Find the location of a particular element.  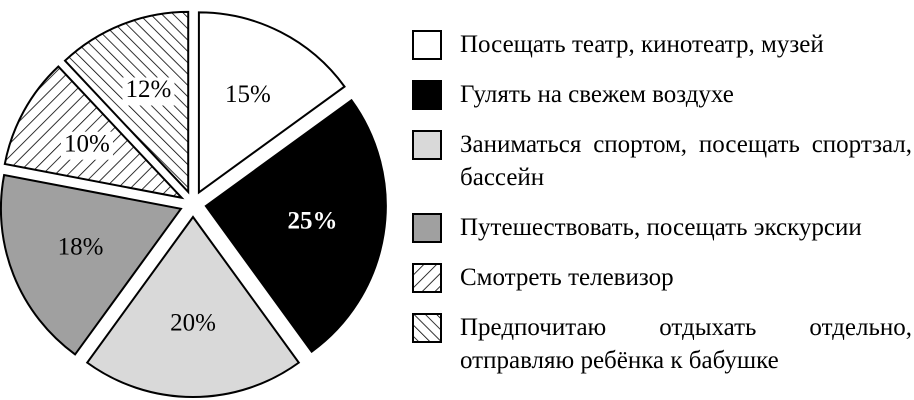

legend-entry: Гулять на свежем воздухе is located at coordinates (662, 94).